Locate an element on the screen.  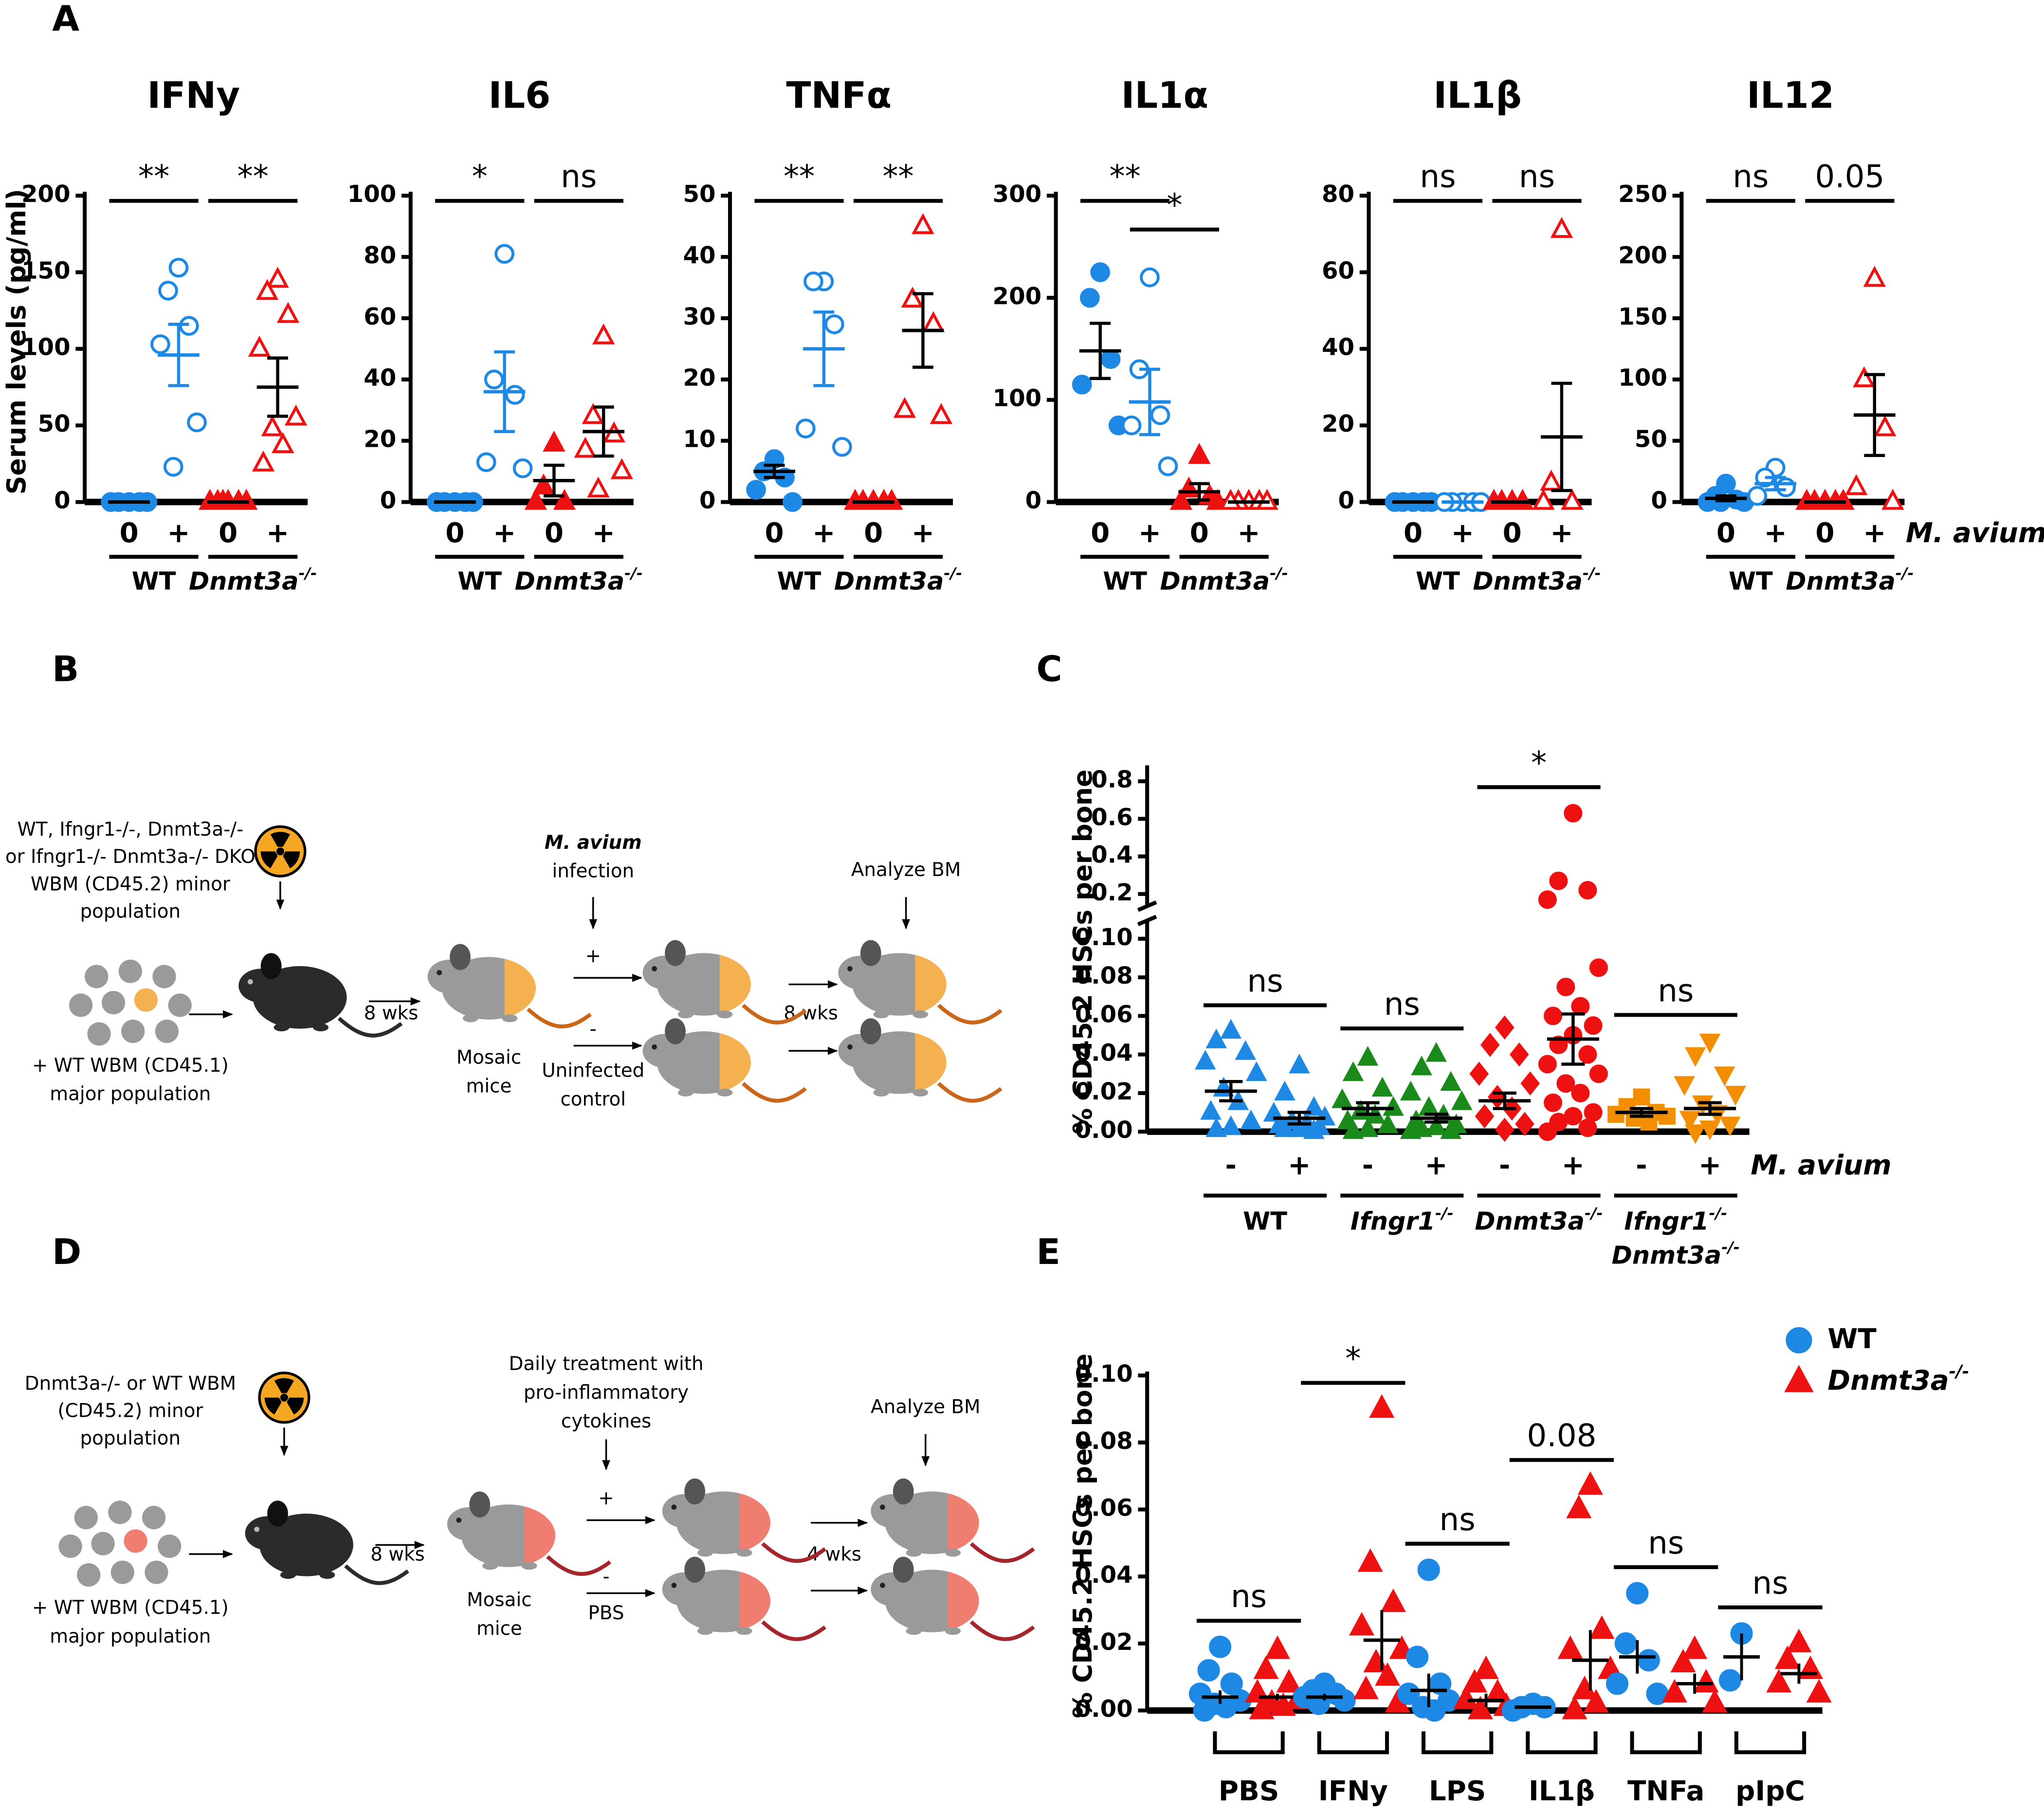
legend-label: WT is located at coordinates (1852, 1338).